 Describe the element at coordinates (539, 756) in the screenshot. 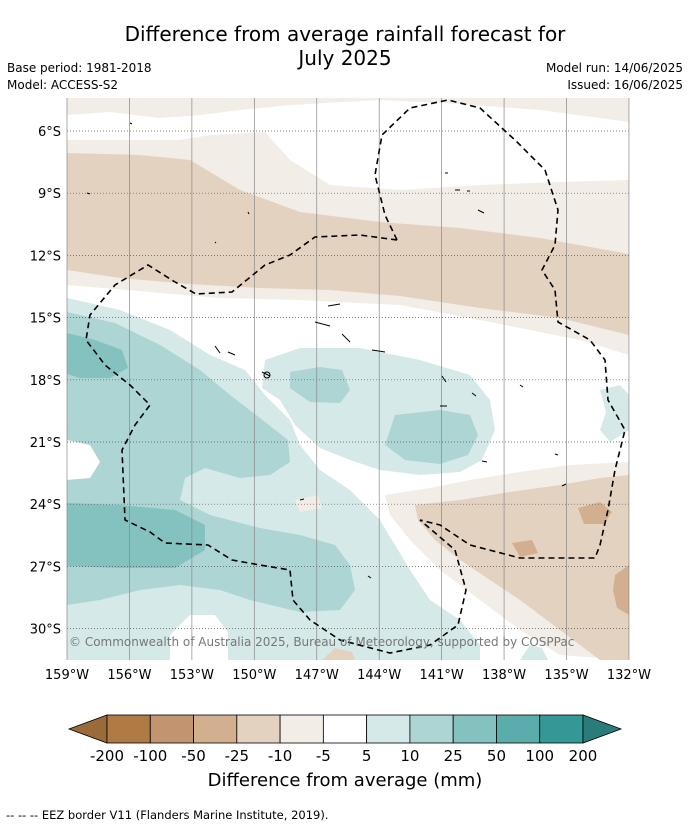

I see `colorbar-tick-label: 100` at that location.